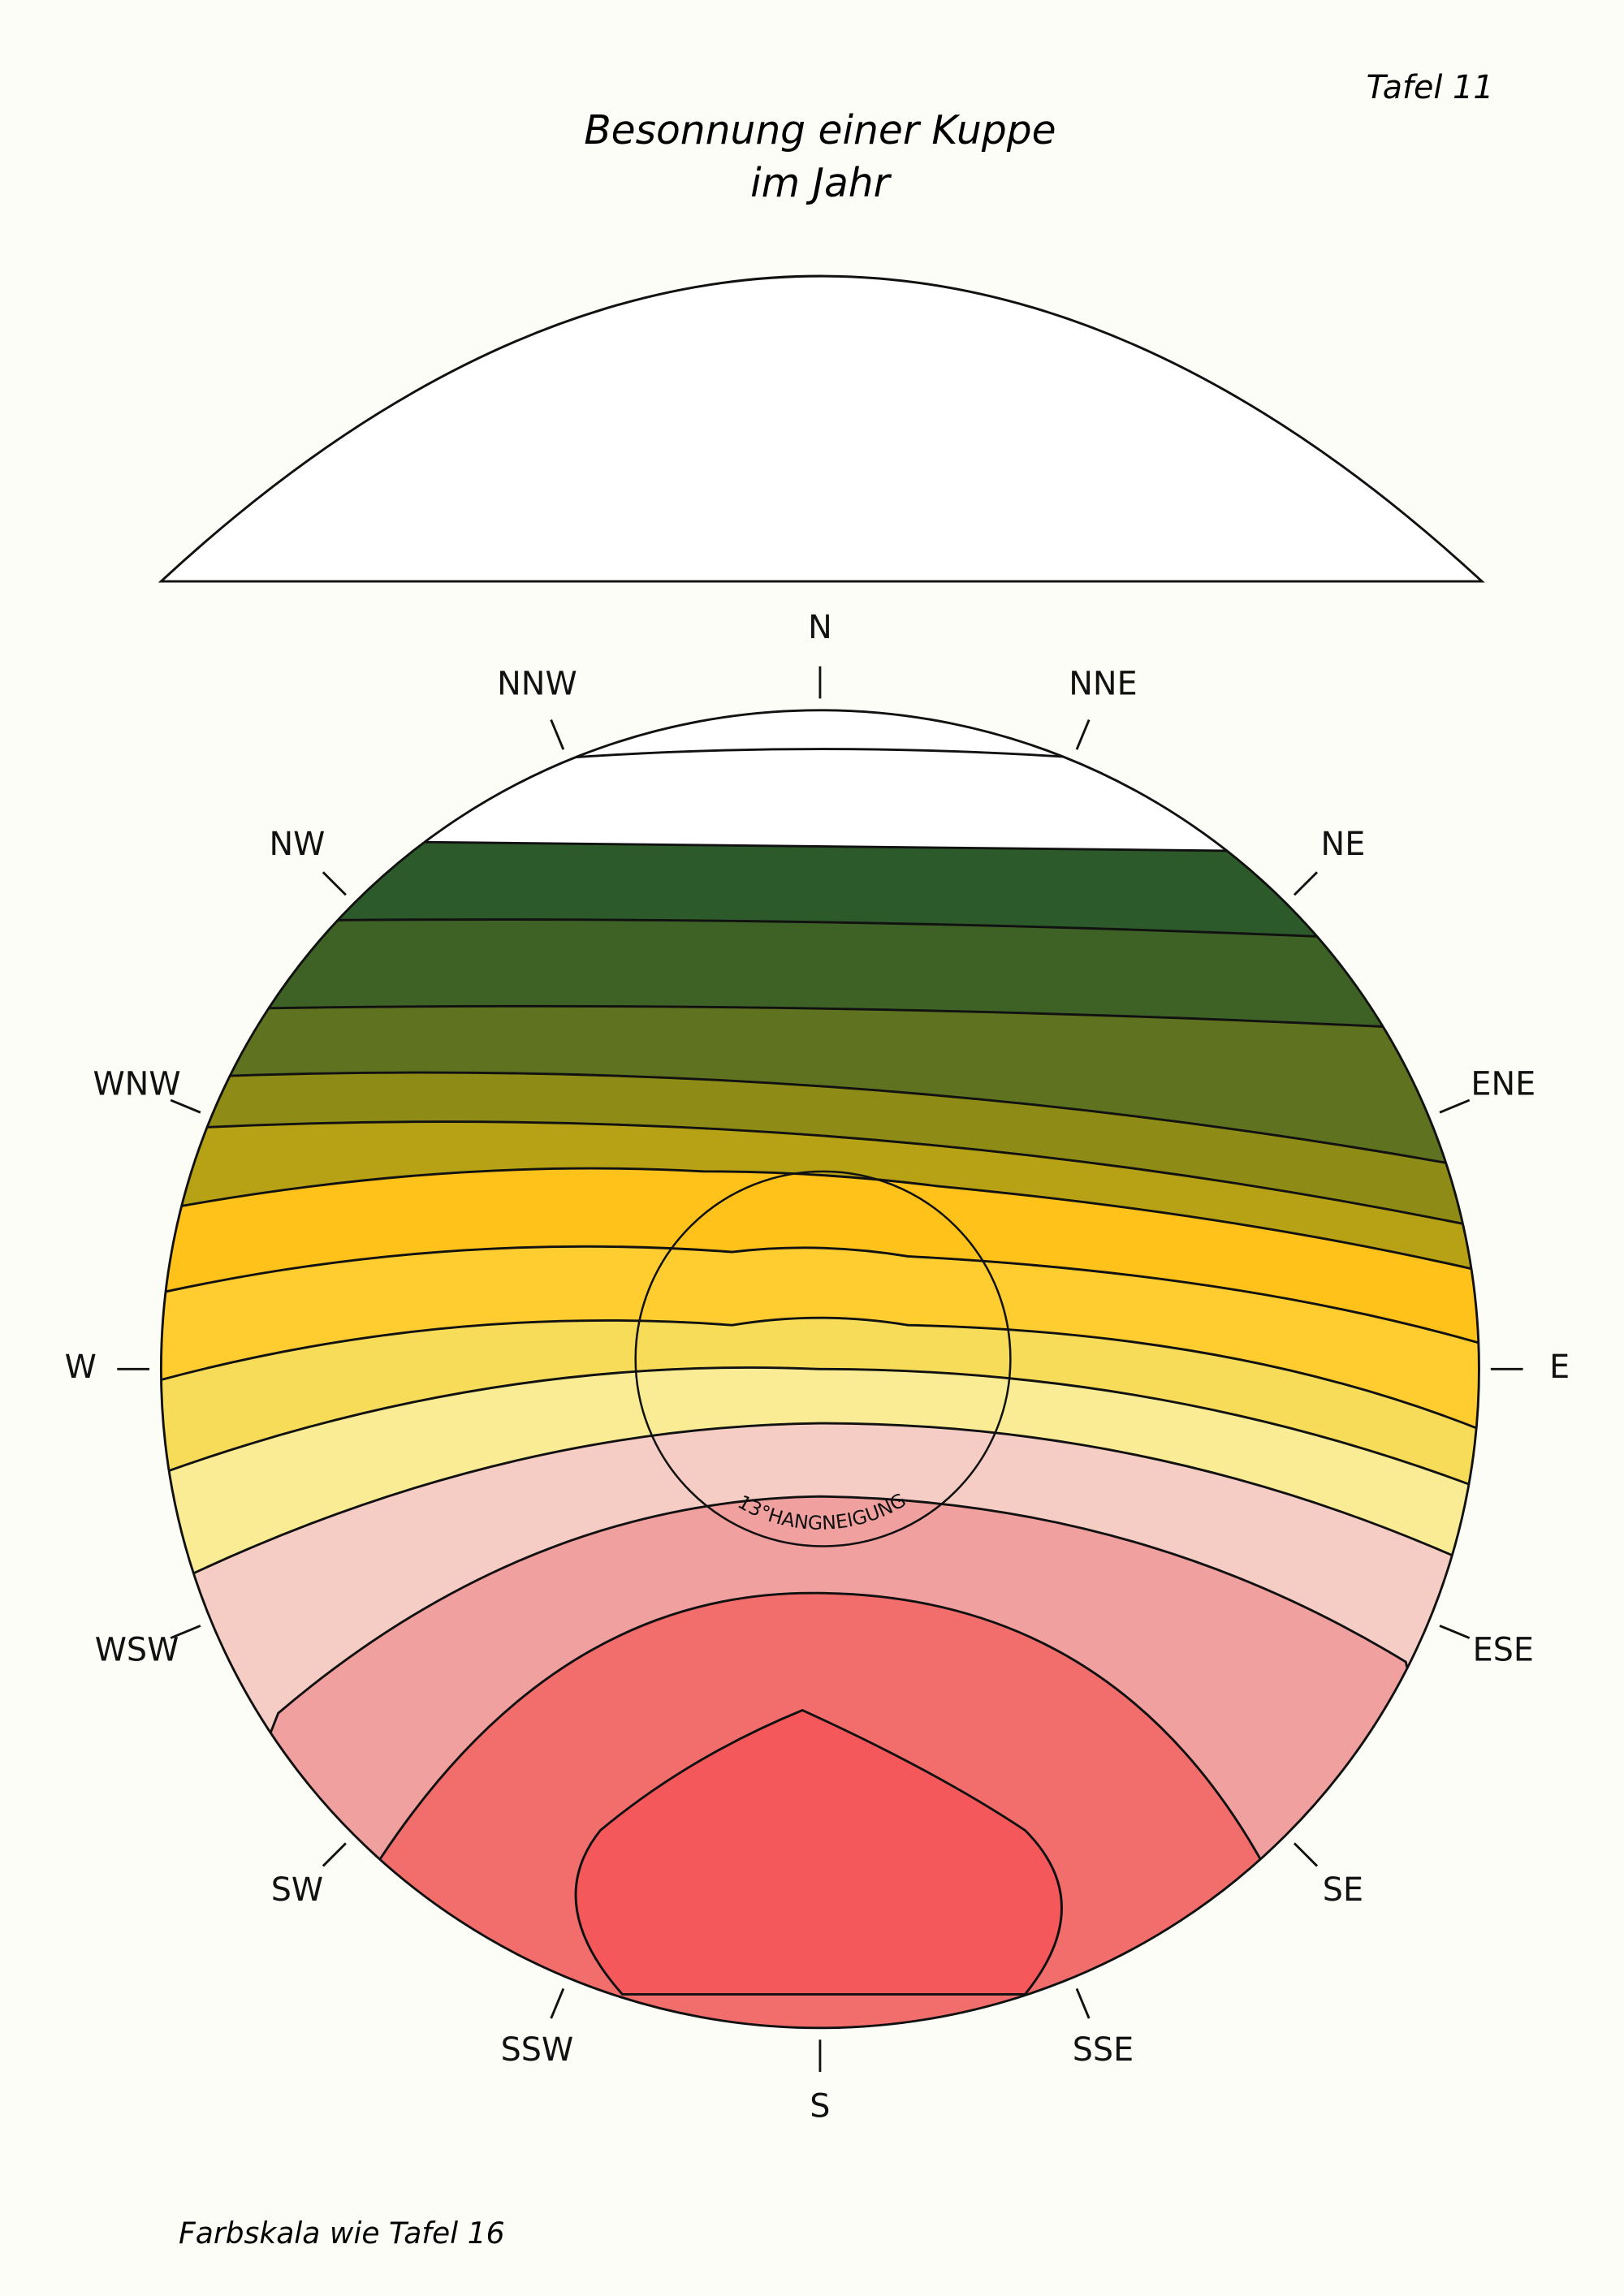 This screenshot has height=2296, width=1624. What do you see at coordinates (820, 131) in the screenshot?
I see `title-line: Besonnung einer Kuppe` at bounding box center [820, 131].